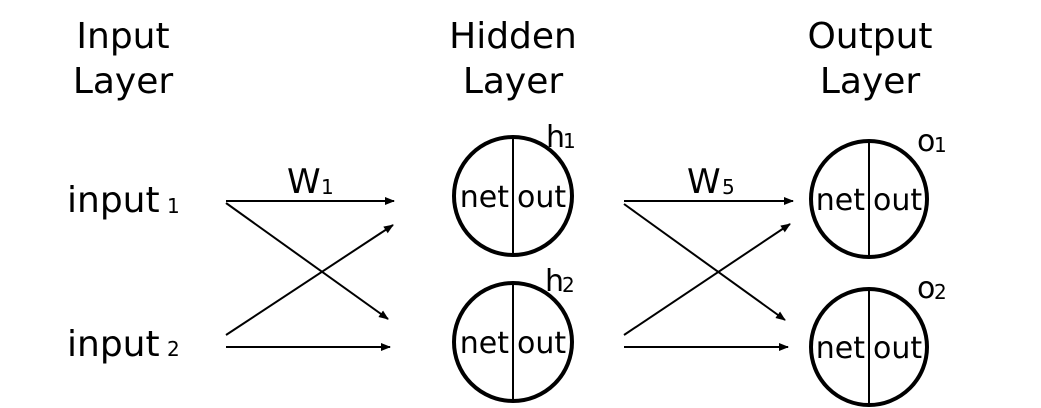 The height and width of the screenshot is (408, 1041). Describe the element at coordinates (113, 200) in the screenshot. I see `input-1-label: input` at that location.